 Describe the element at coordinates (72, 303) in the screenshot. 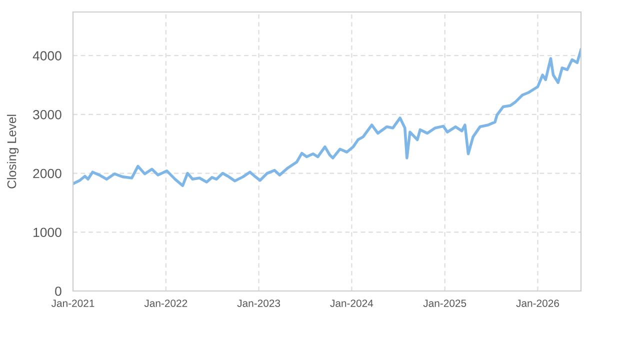

I see `x-tick-label: Jan-2021` at that location.